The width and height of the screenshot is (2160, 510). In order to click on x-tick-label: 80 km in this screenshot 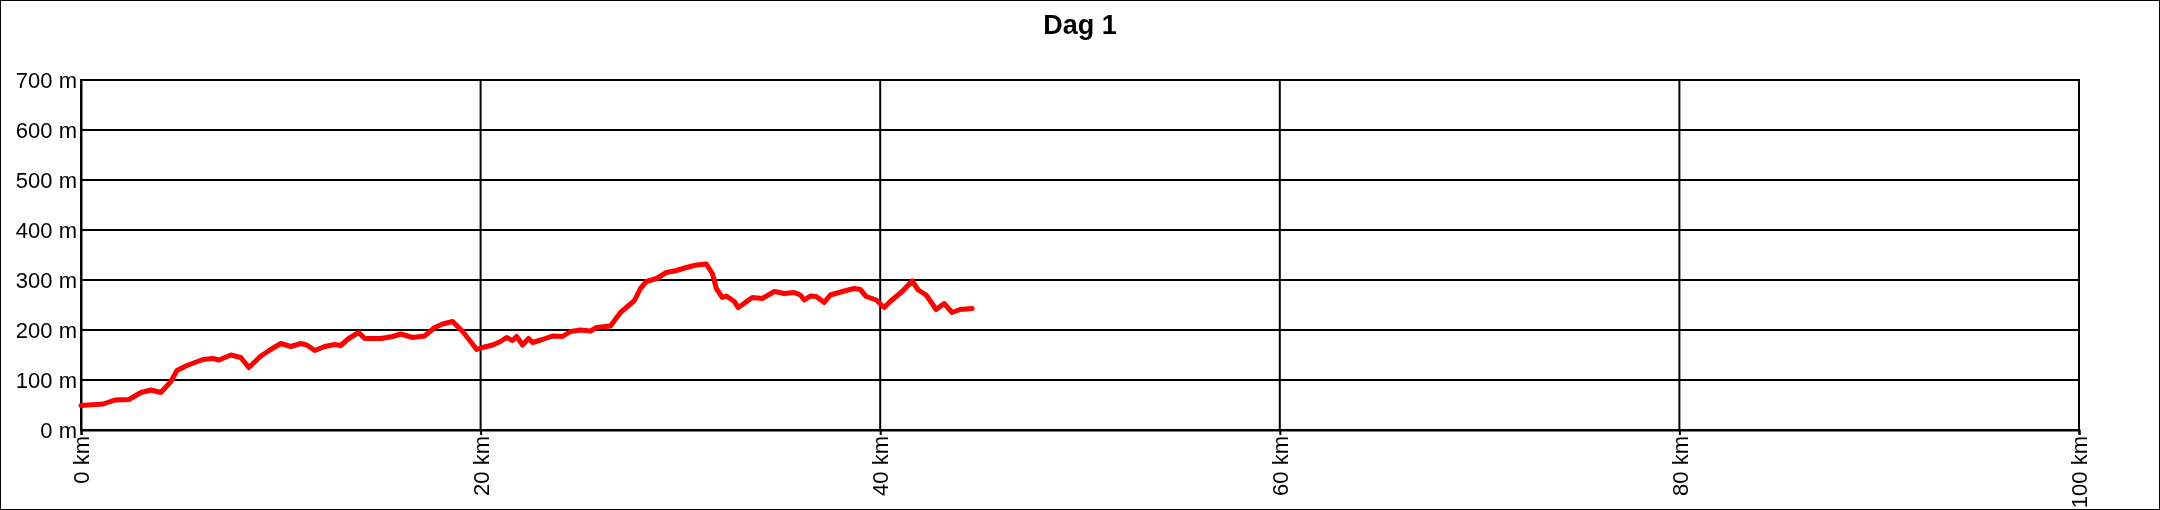, I will do `click(1680, 466)`.